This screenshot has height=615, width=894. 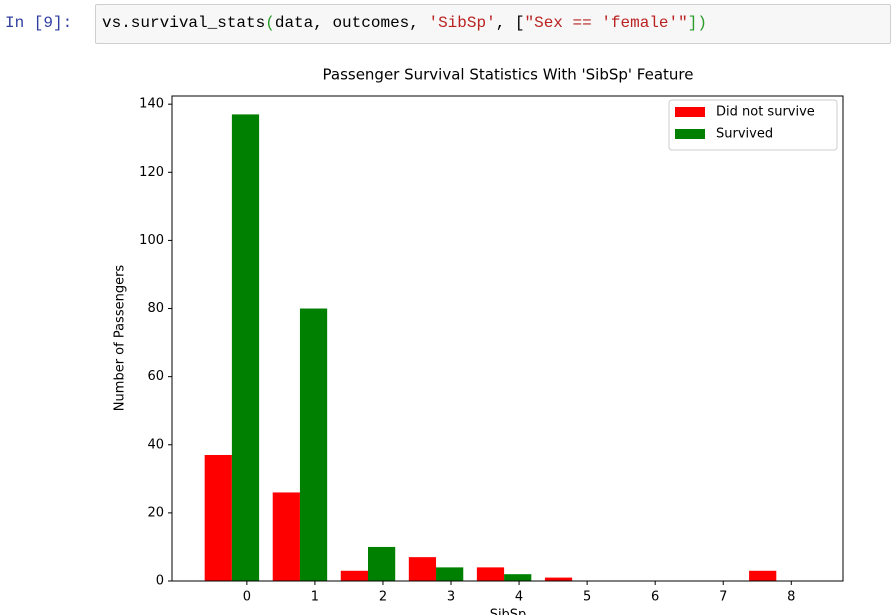 What do you see at coordinates (765, 112) in the screenshot?
I see `legend-label: Did not survive` at bounding box center [765, 112].